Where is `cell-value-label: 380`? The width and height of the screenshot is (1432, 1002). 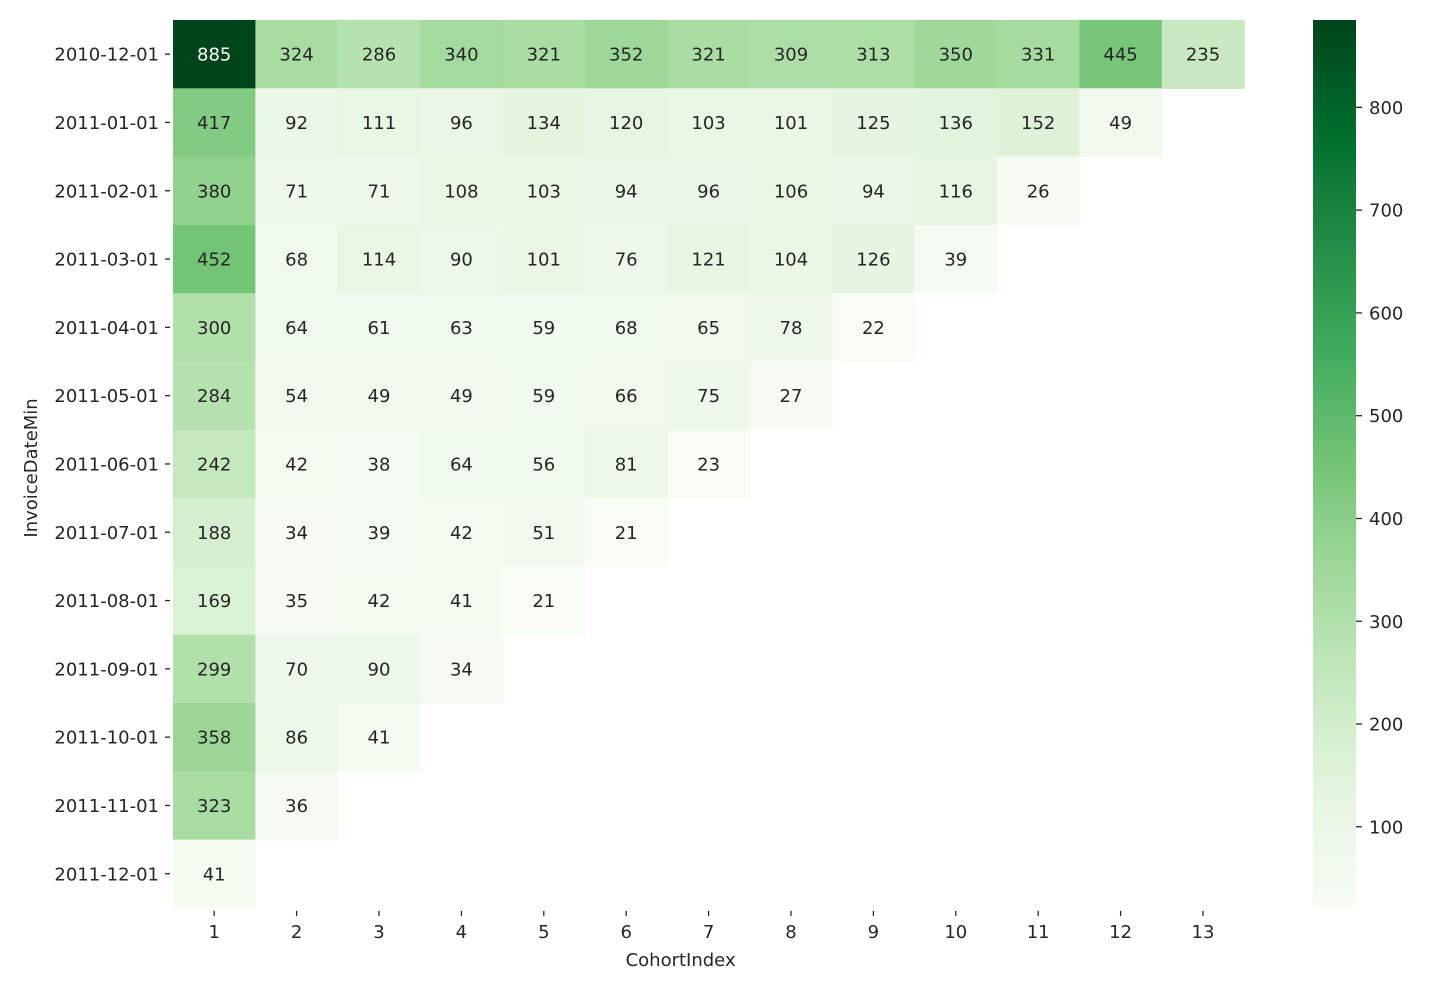
cell-value-label: 380 is located at coordinates (214, 191).